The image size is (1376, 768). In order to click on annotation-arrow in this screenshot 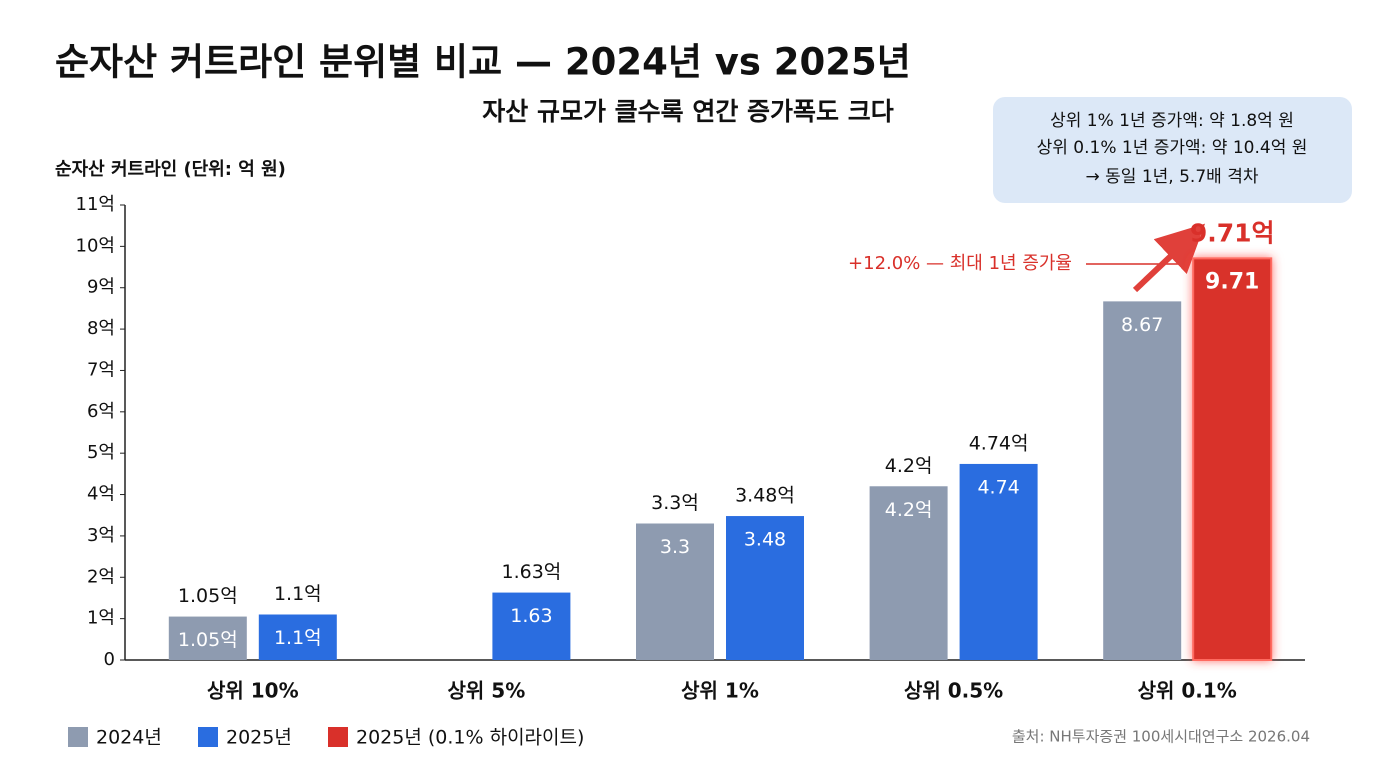, I will do `click(1169, 258)`.